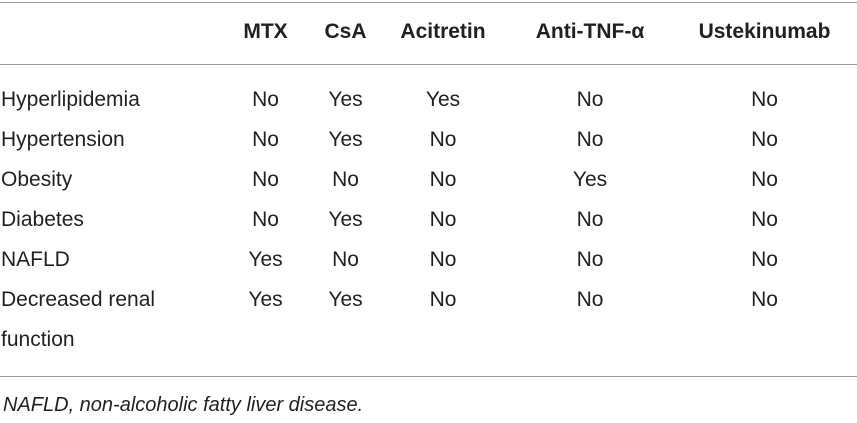 The image size is (857, 423). What do you see at coordinates (37, 179) in the screenshot?
I see `row-label: Obesity` at bounding box center [37, 179].